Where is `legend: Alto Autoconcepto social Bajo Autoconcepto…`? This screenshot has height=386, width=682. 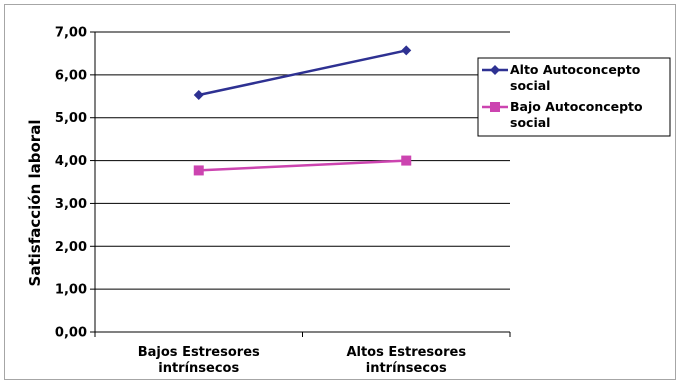
legend: Alto Autoconcepto social Bajo Autoconcepto… is located at coordinates (574, 97).